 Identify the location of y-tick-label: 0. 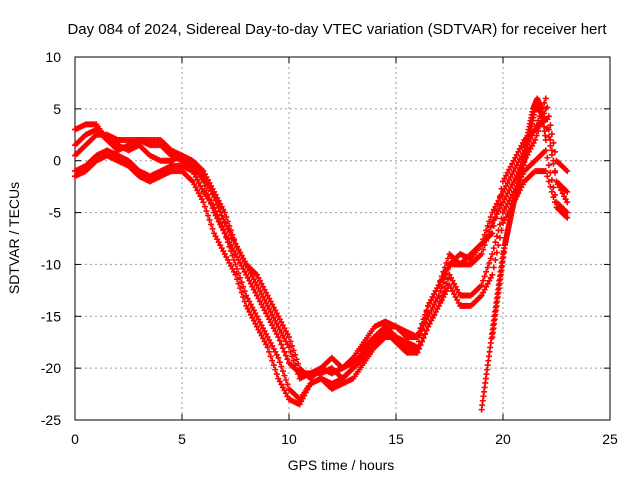
(57, 161).